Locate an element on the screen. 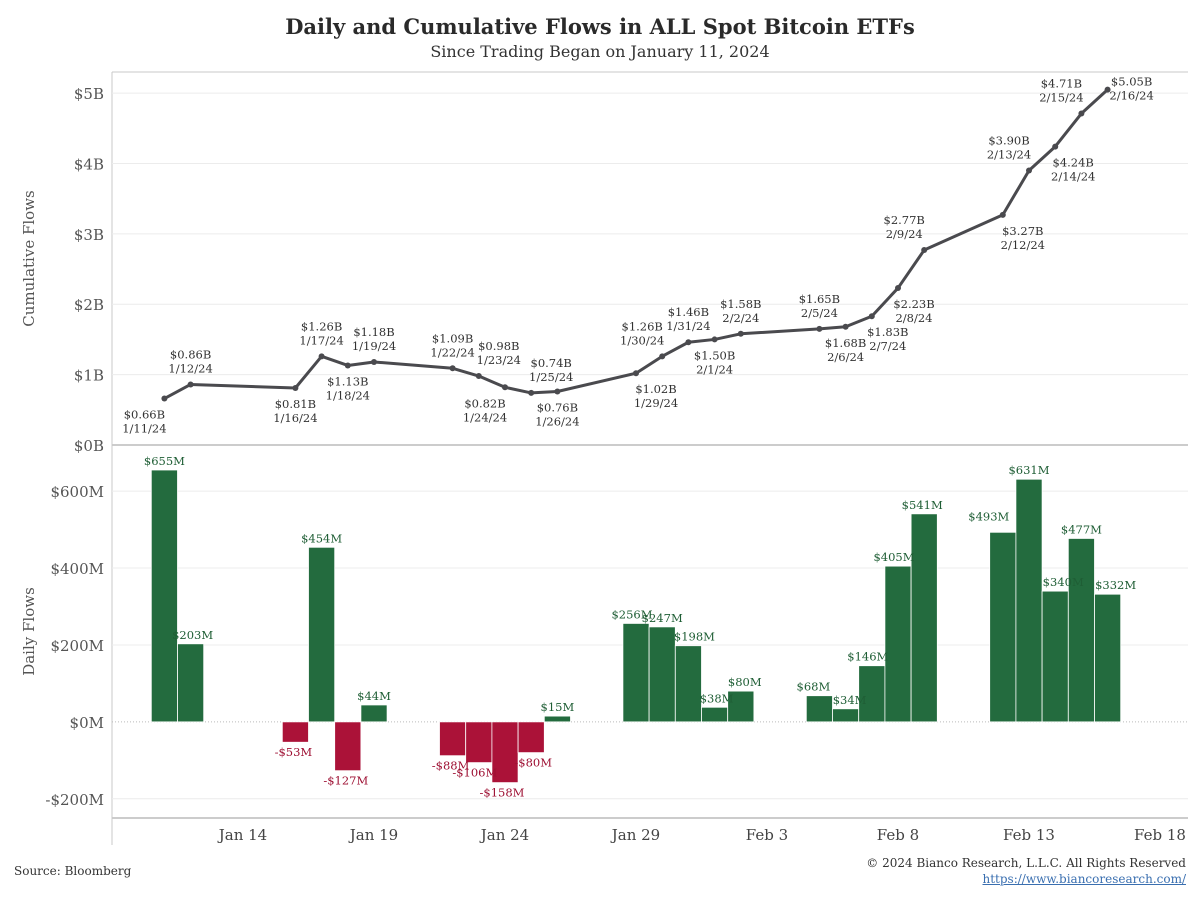 The image size is (1200, 900). cumulative-value-label: $4.24B is located at coordinates (1073, 163).